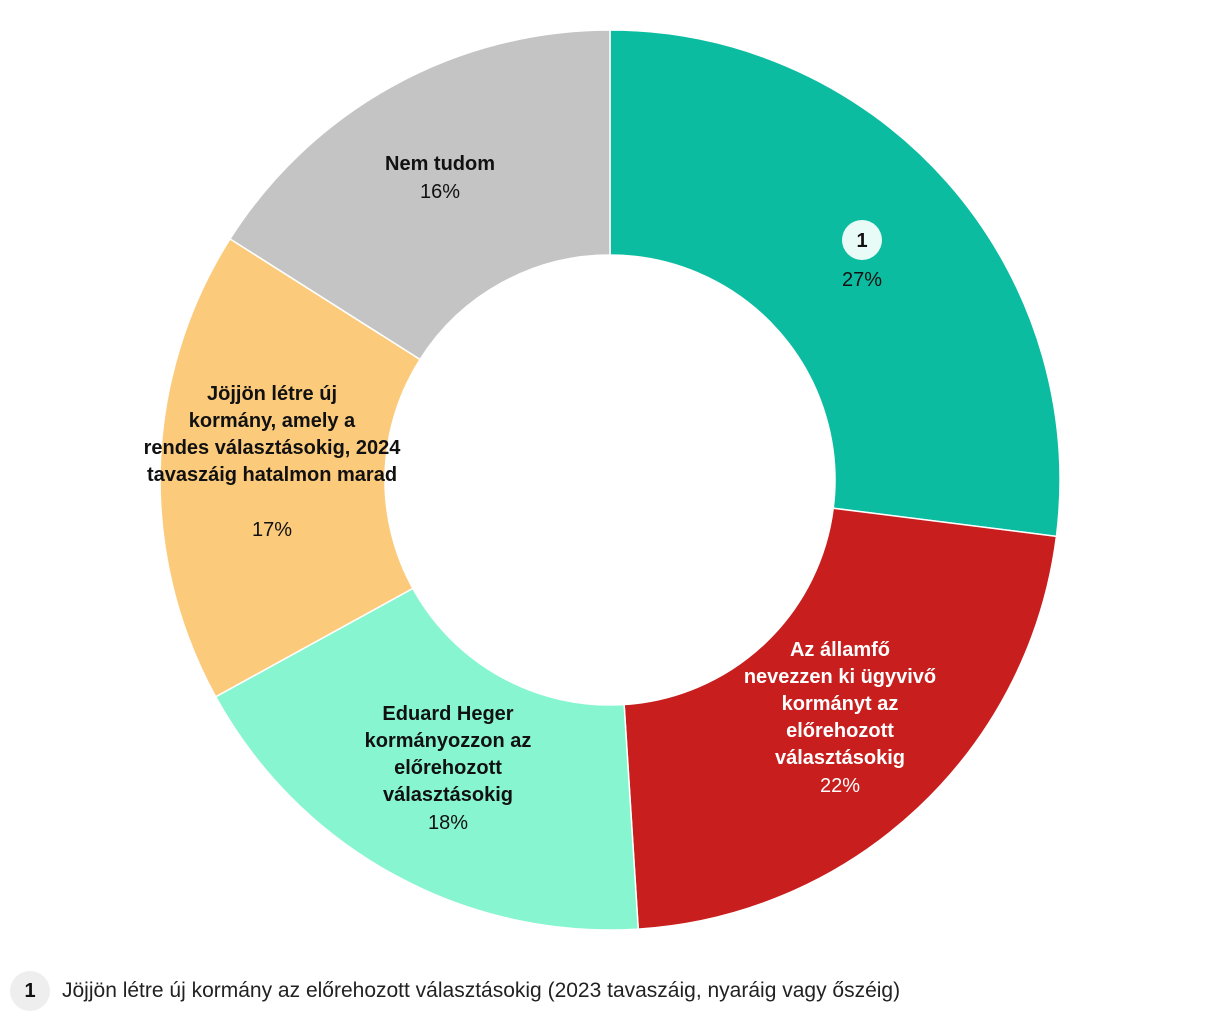 This screenshot has height=1020, width=1220. What do you see at coordinates (448, 741) in the screenshot?
I see `slice-category-label: kormányozzon az` at bounding box center [448, 741].